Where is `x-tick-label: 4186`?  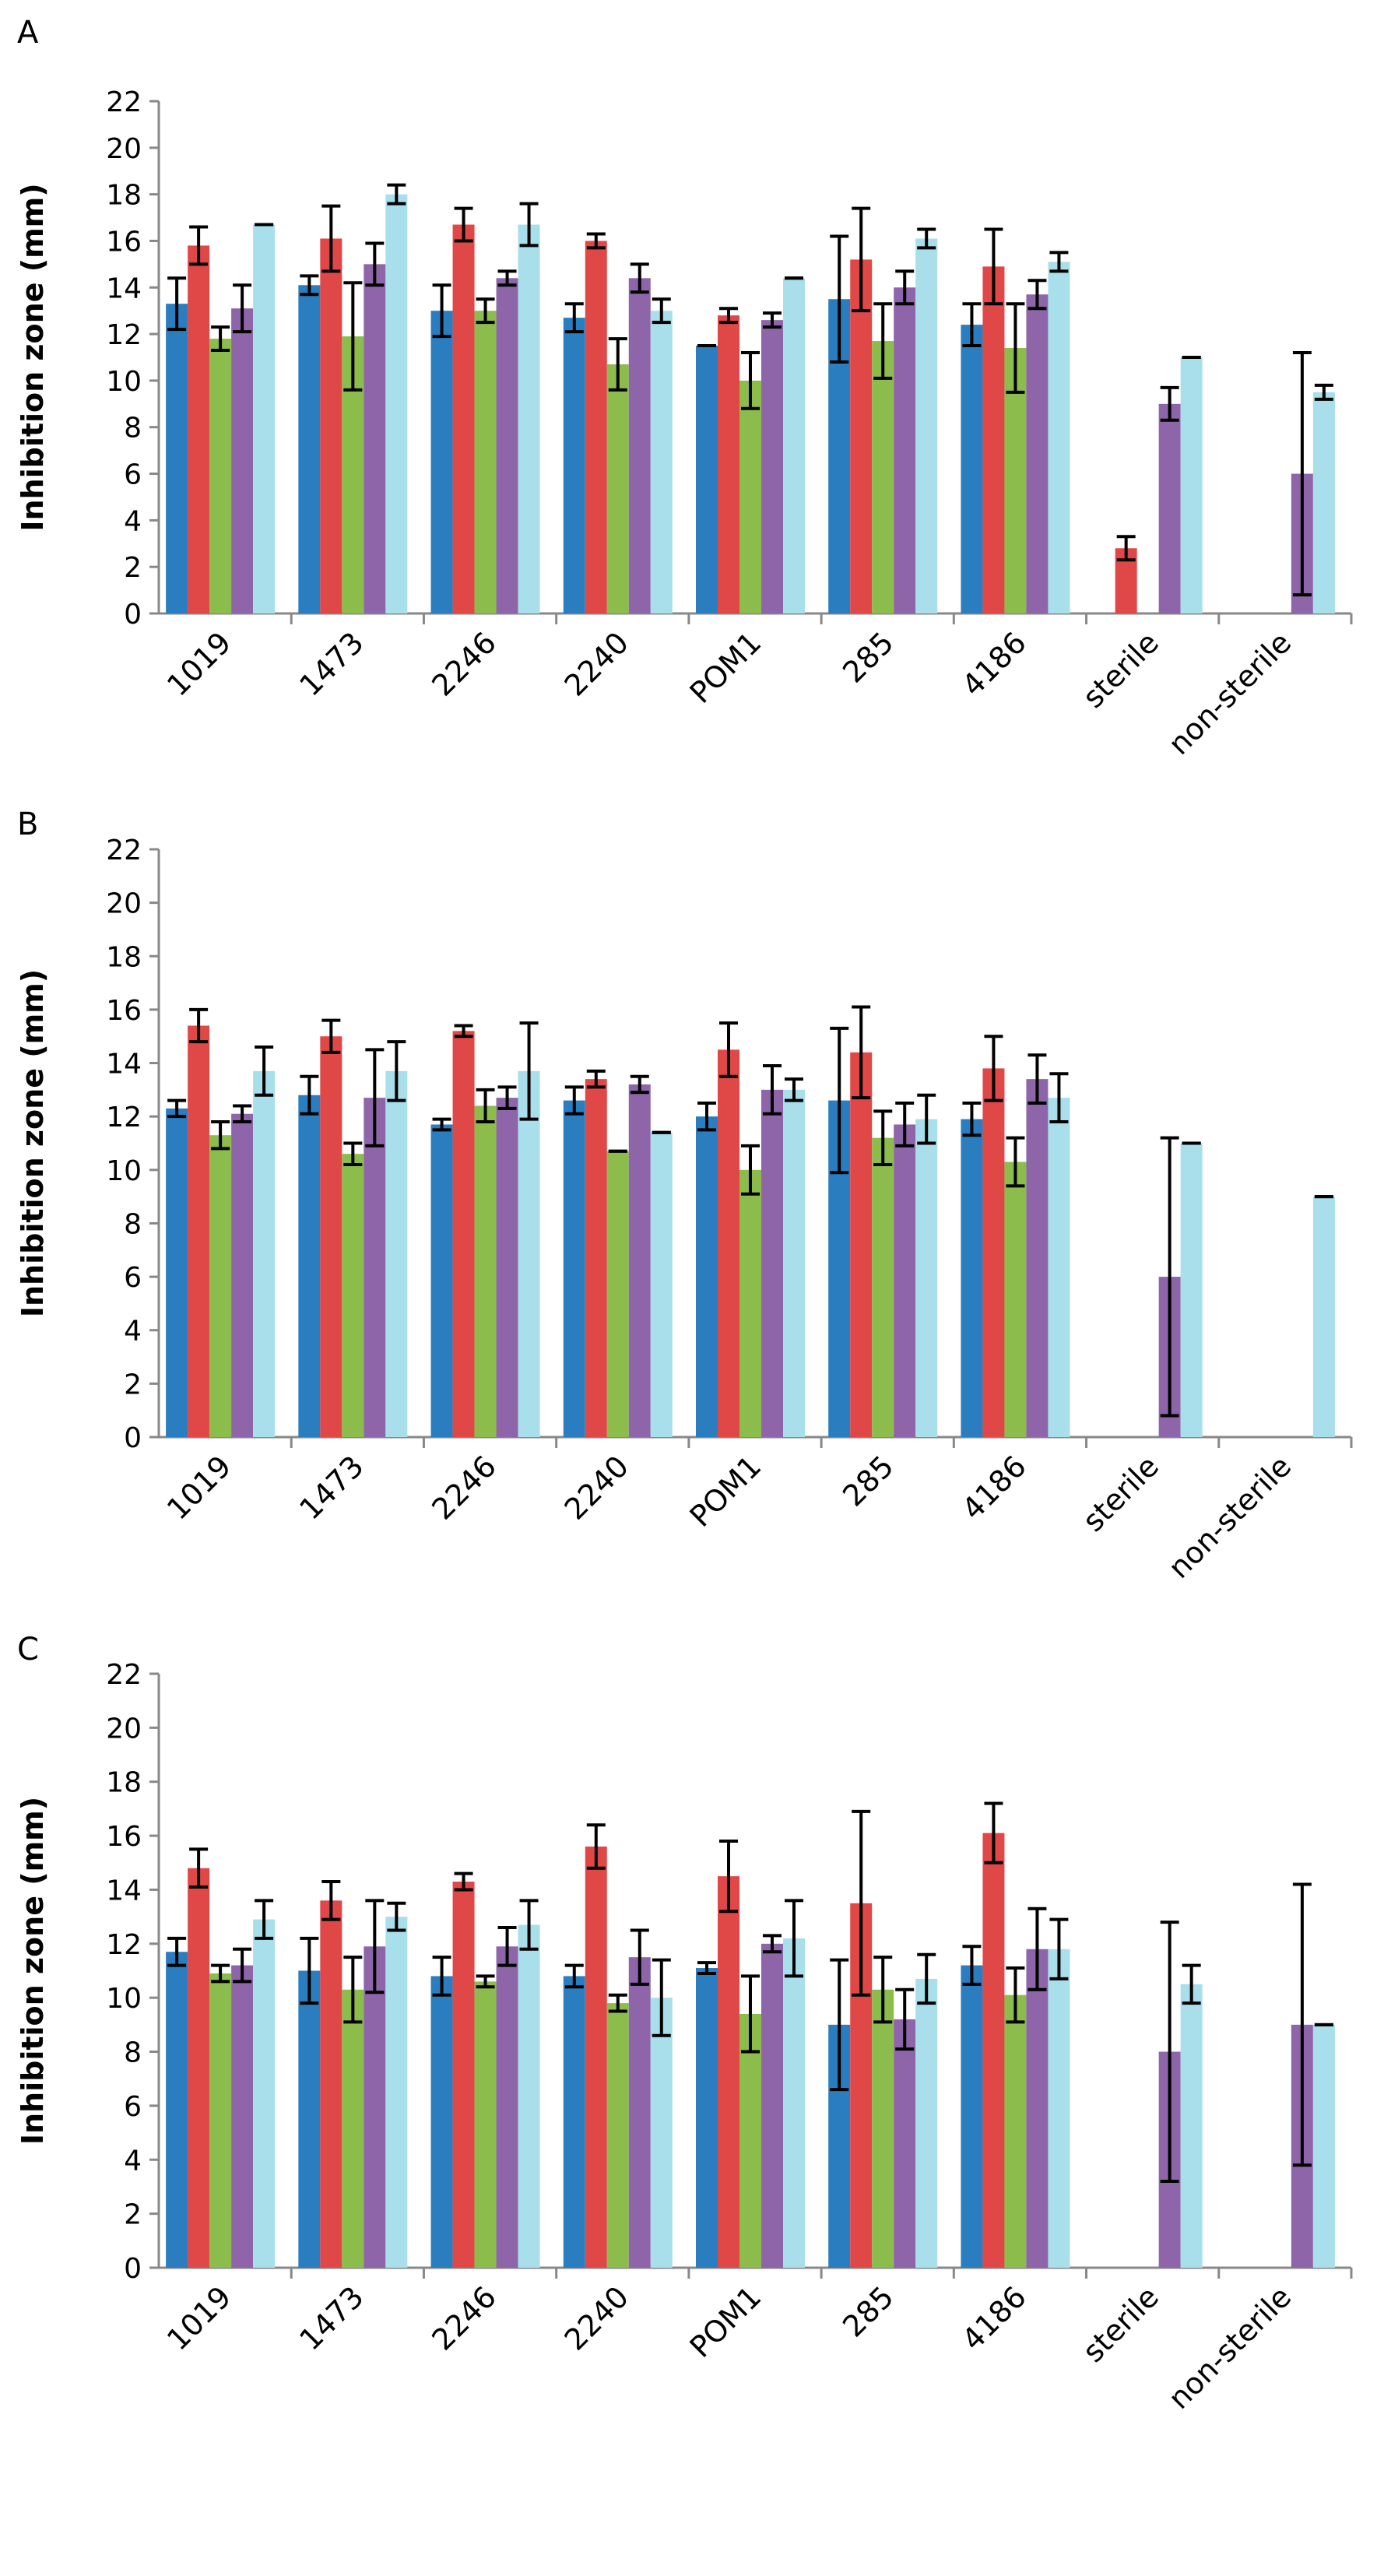
x-tick-label: 4186 is located at coordinates (994, 2318).